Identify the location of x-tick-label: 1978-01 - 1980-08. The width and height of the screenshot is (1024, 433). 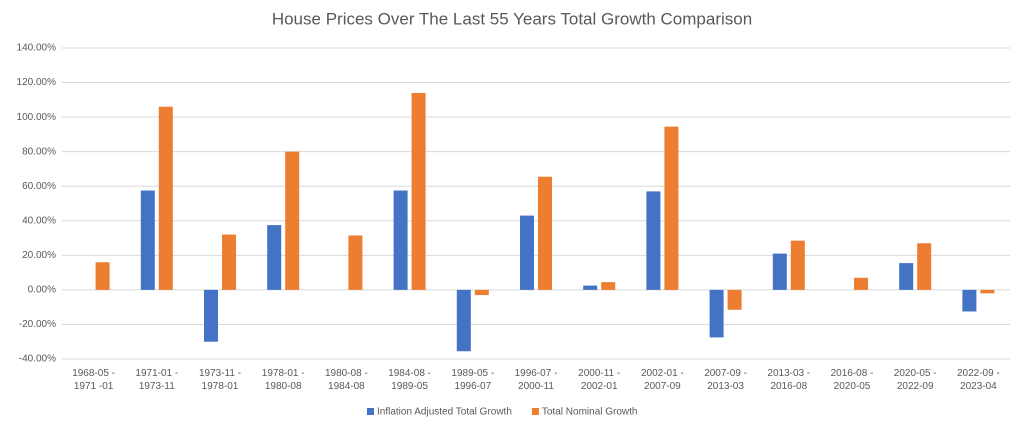
(283, 380).